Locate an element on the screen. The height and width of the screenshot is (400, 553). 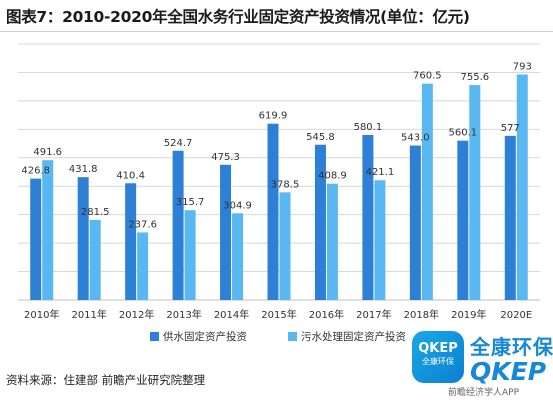
x-tick-label: 2010年 is located at coordinates (41, 314).